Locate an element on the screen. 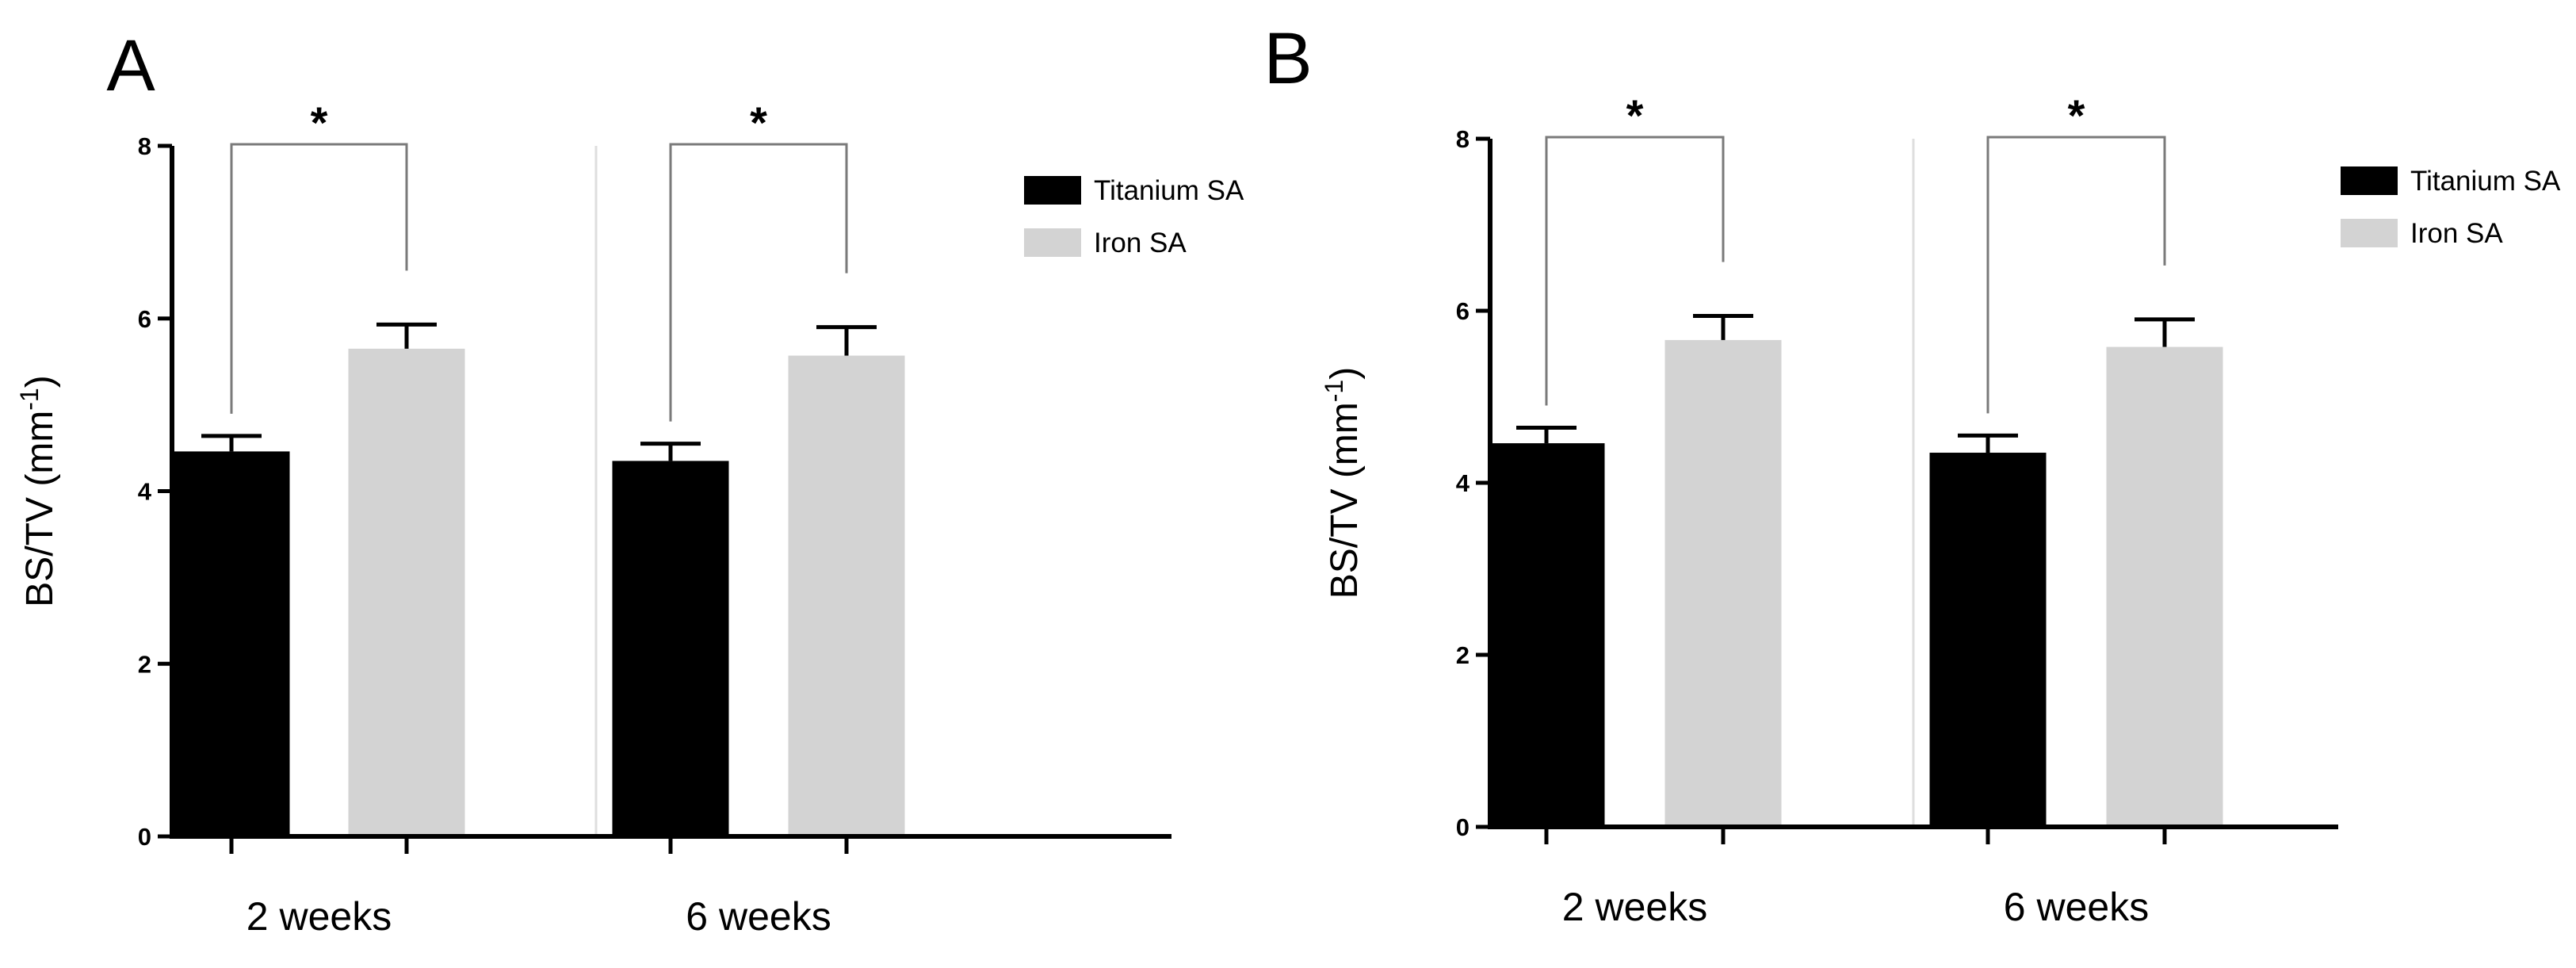 This screenshot has width=2576, height=968. panel-label: B is located at coordinates (1287, 59).